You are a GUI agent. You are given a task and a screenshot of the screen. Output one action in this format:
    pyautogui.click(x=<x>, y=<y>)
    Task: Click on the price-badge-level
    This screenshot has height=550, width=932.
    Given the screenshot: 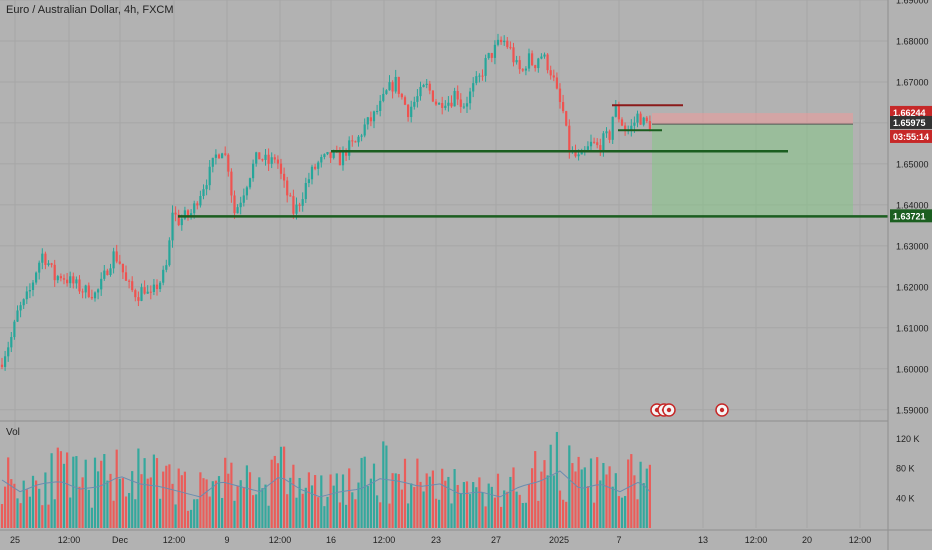 What is the action you would take?
    pyautogui.click(x=911, y=112)
    